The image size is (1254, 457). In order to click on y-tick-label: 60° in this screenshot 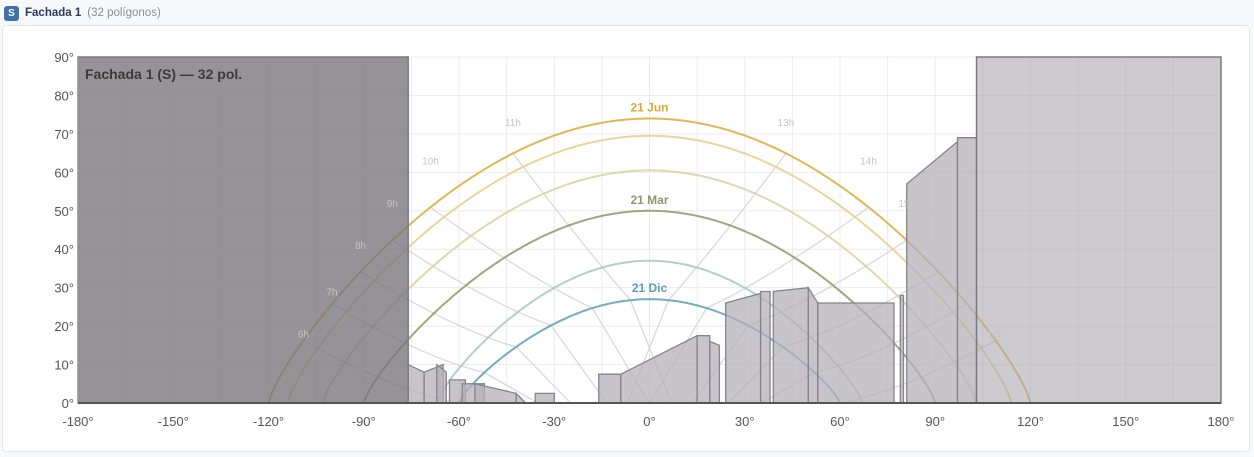, I will do `click(64, 172)`.